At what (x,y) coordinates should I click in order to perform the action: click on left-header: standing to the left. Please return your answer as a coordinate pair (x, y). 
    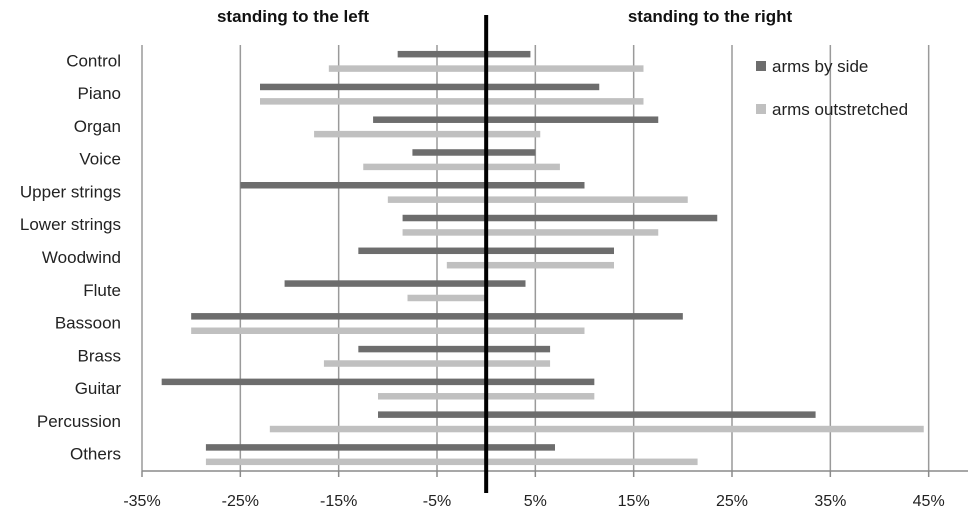
    Looking at the image, I should click on (293, 16).